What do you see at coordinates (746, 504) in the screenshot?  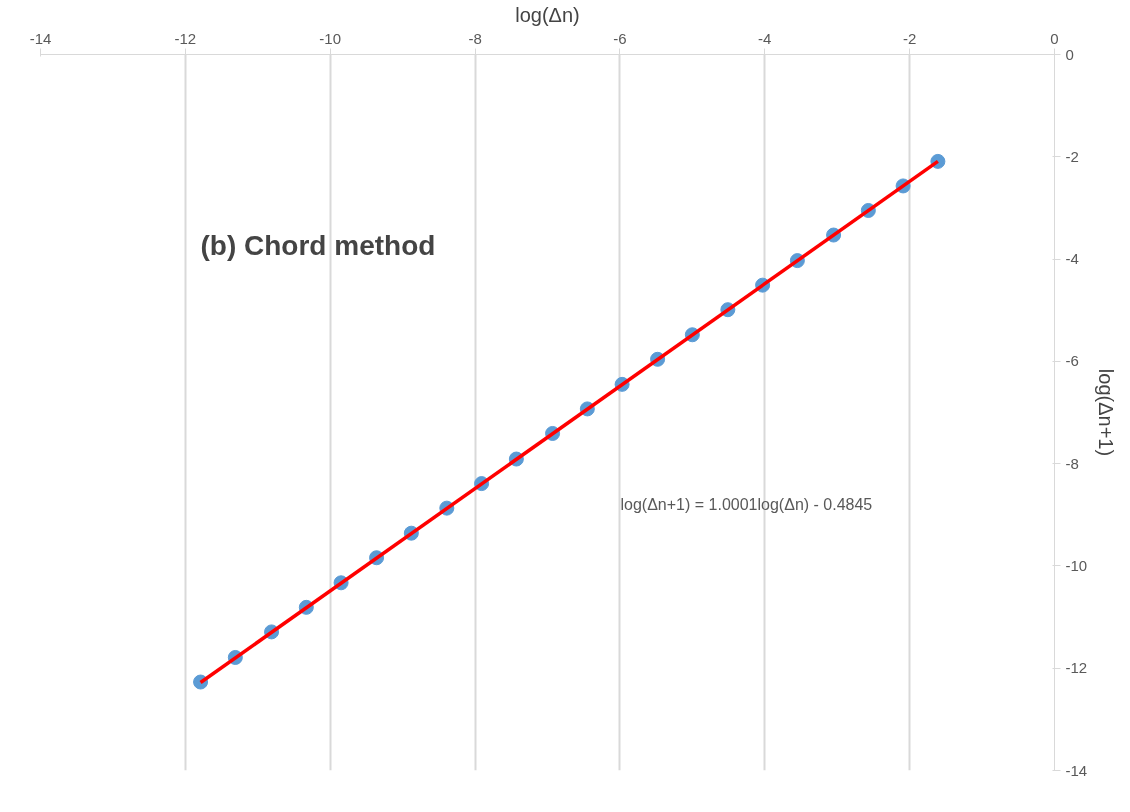 I see `annotation: log(Δn+1) = 1.0001log(Δn) - 0.4845` at bounding box center [746, 504].